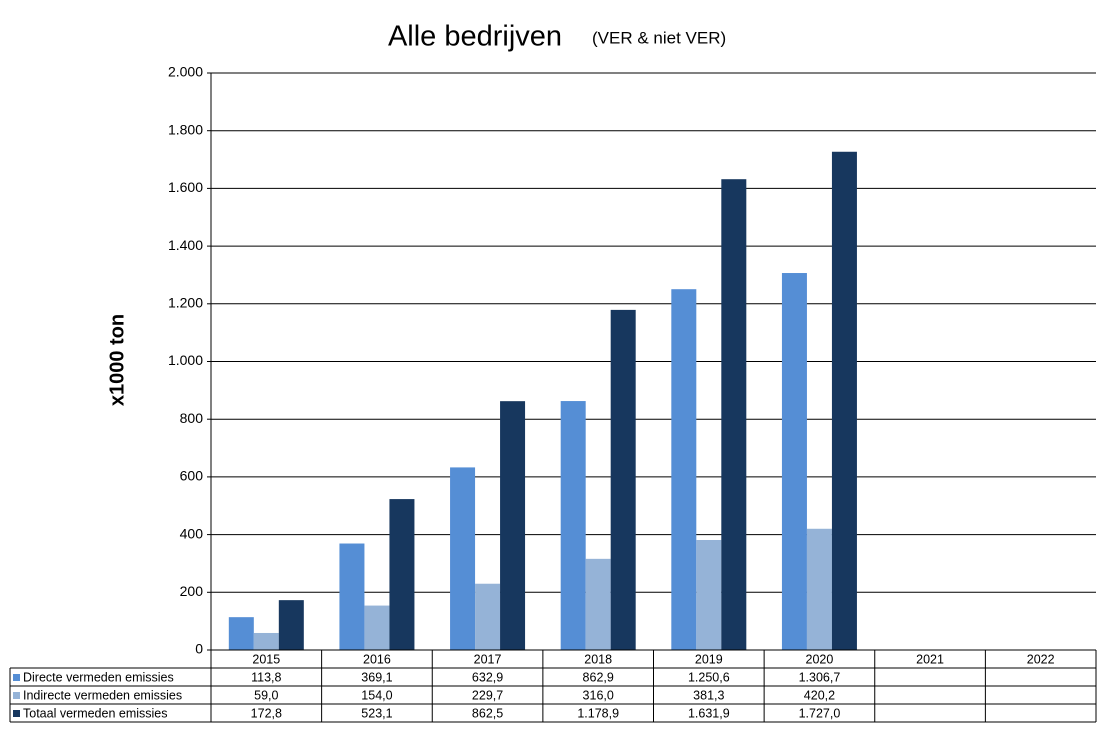 Image resolution: width=1100 pixels, height=731 pixels. What do you see at coordinates (192, 476) in the screenshot?
I see `y-tick-label: 600` at bounding box center [192, 476].